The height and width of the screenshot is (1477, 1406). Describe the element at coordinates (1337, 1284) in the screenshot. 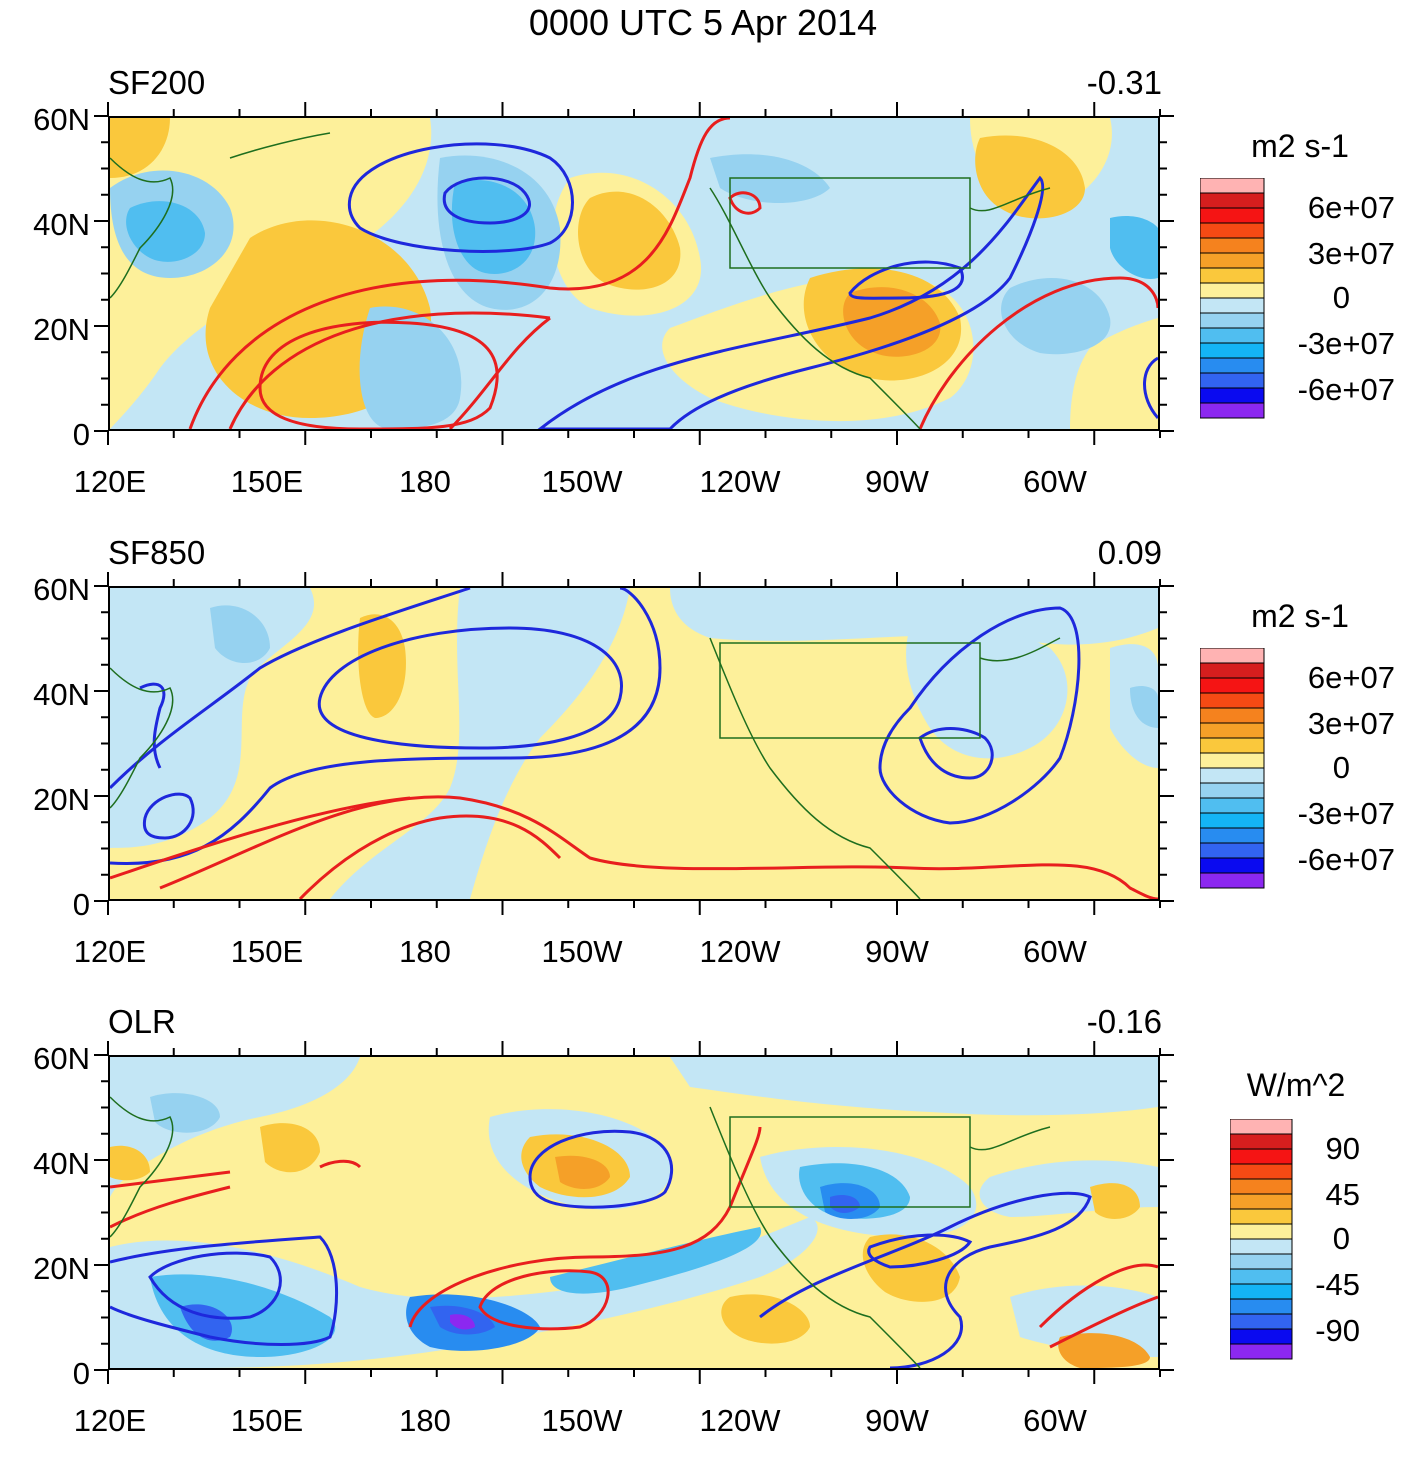

I see `colorbar-label: -45` at that location.